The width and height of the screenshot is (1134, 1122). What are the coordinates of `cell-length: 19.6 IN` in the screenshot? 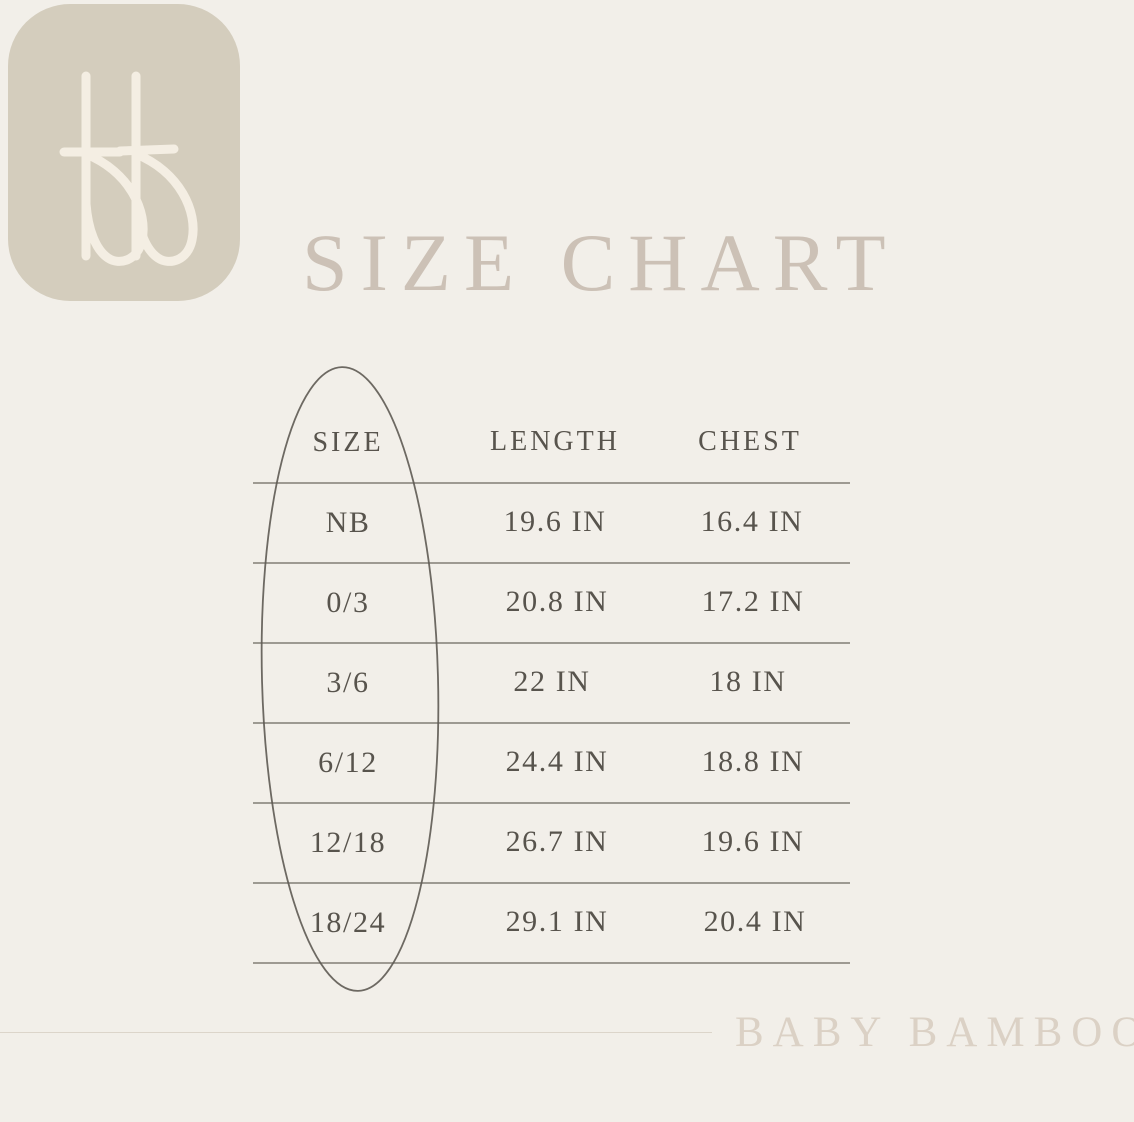 It's located at (555, 521).